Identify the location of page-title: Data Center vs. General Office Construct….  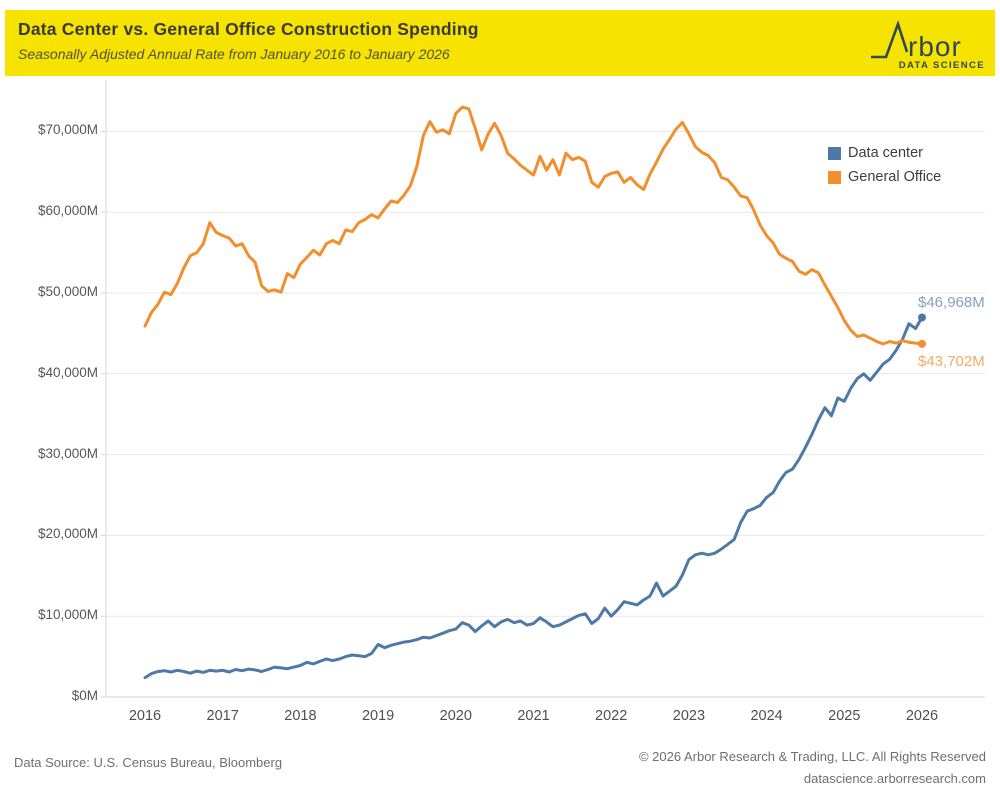
(248, 29).